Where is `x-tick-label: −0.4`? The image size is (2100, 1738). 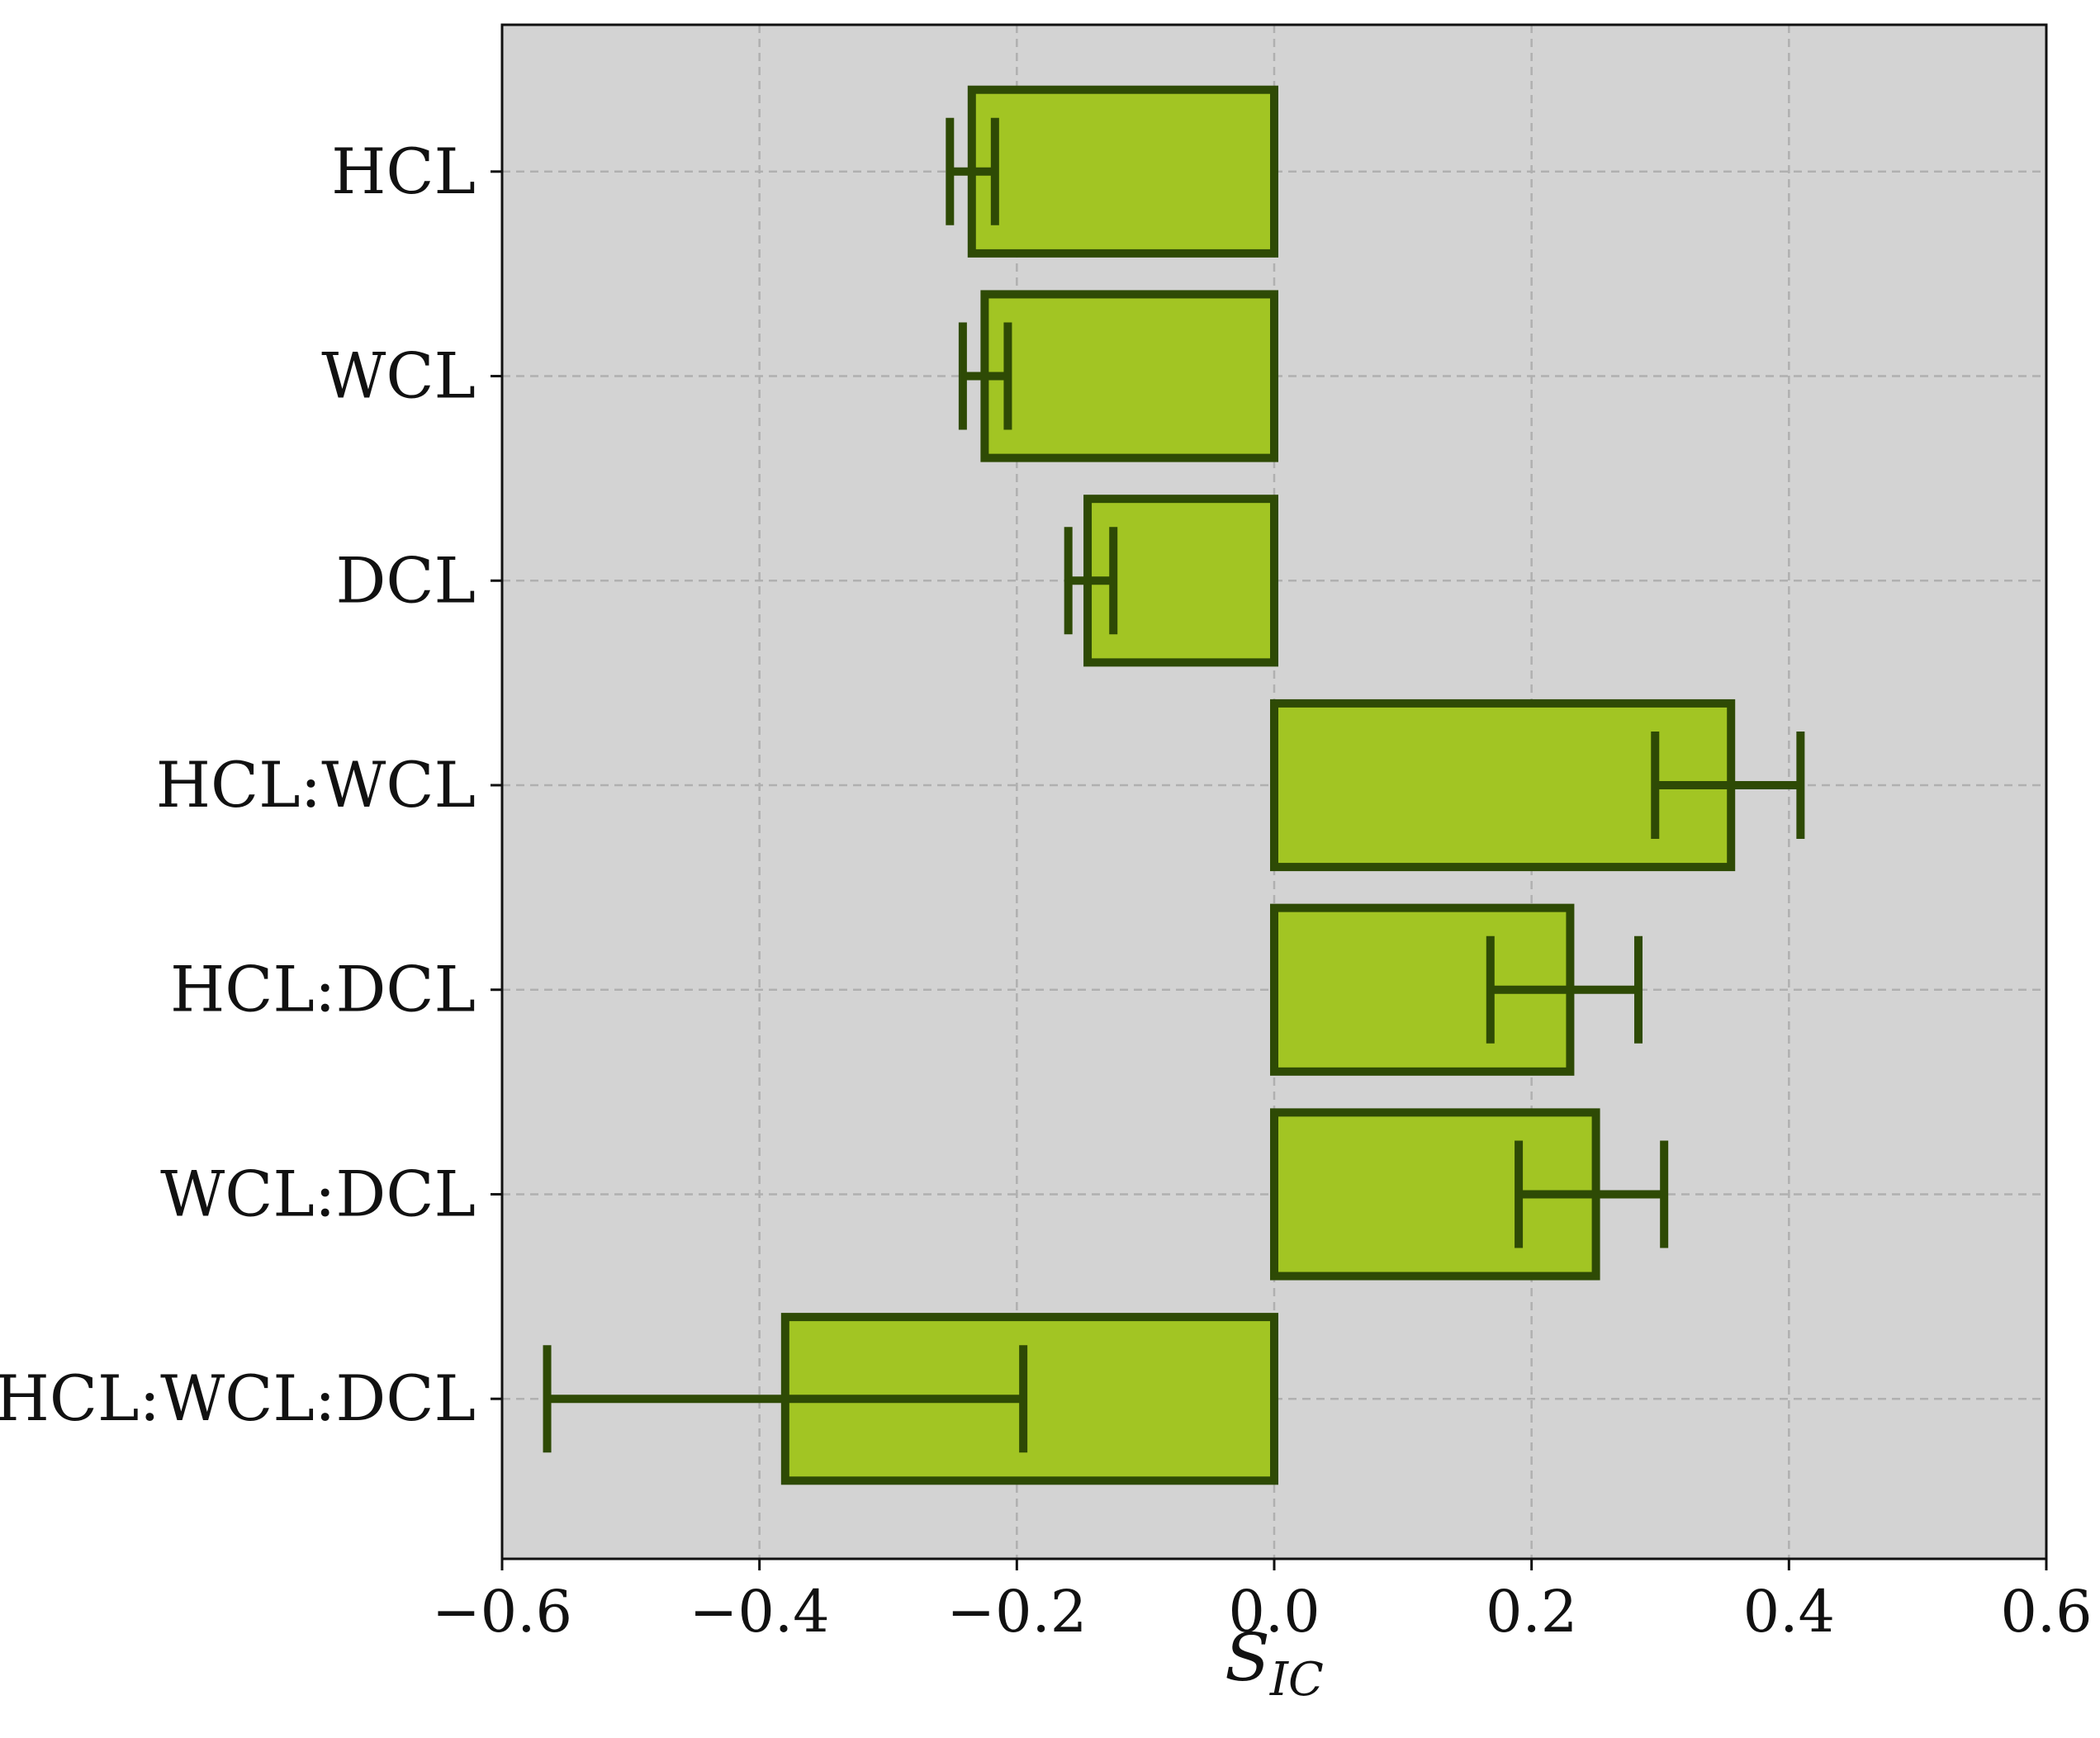
x-tick-label: −0.4 is located at coordinates (760, 1612).